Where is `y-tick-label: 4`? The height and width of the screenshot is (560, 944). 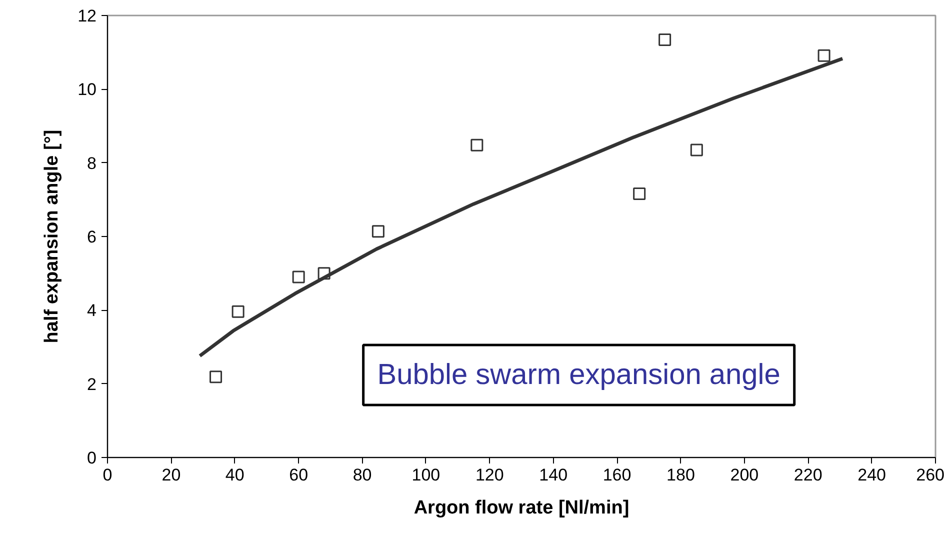
y-tick-label: 4 is located at coordinates (92, 310).